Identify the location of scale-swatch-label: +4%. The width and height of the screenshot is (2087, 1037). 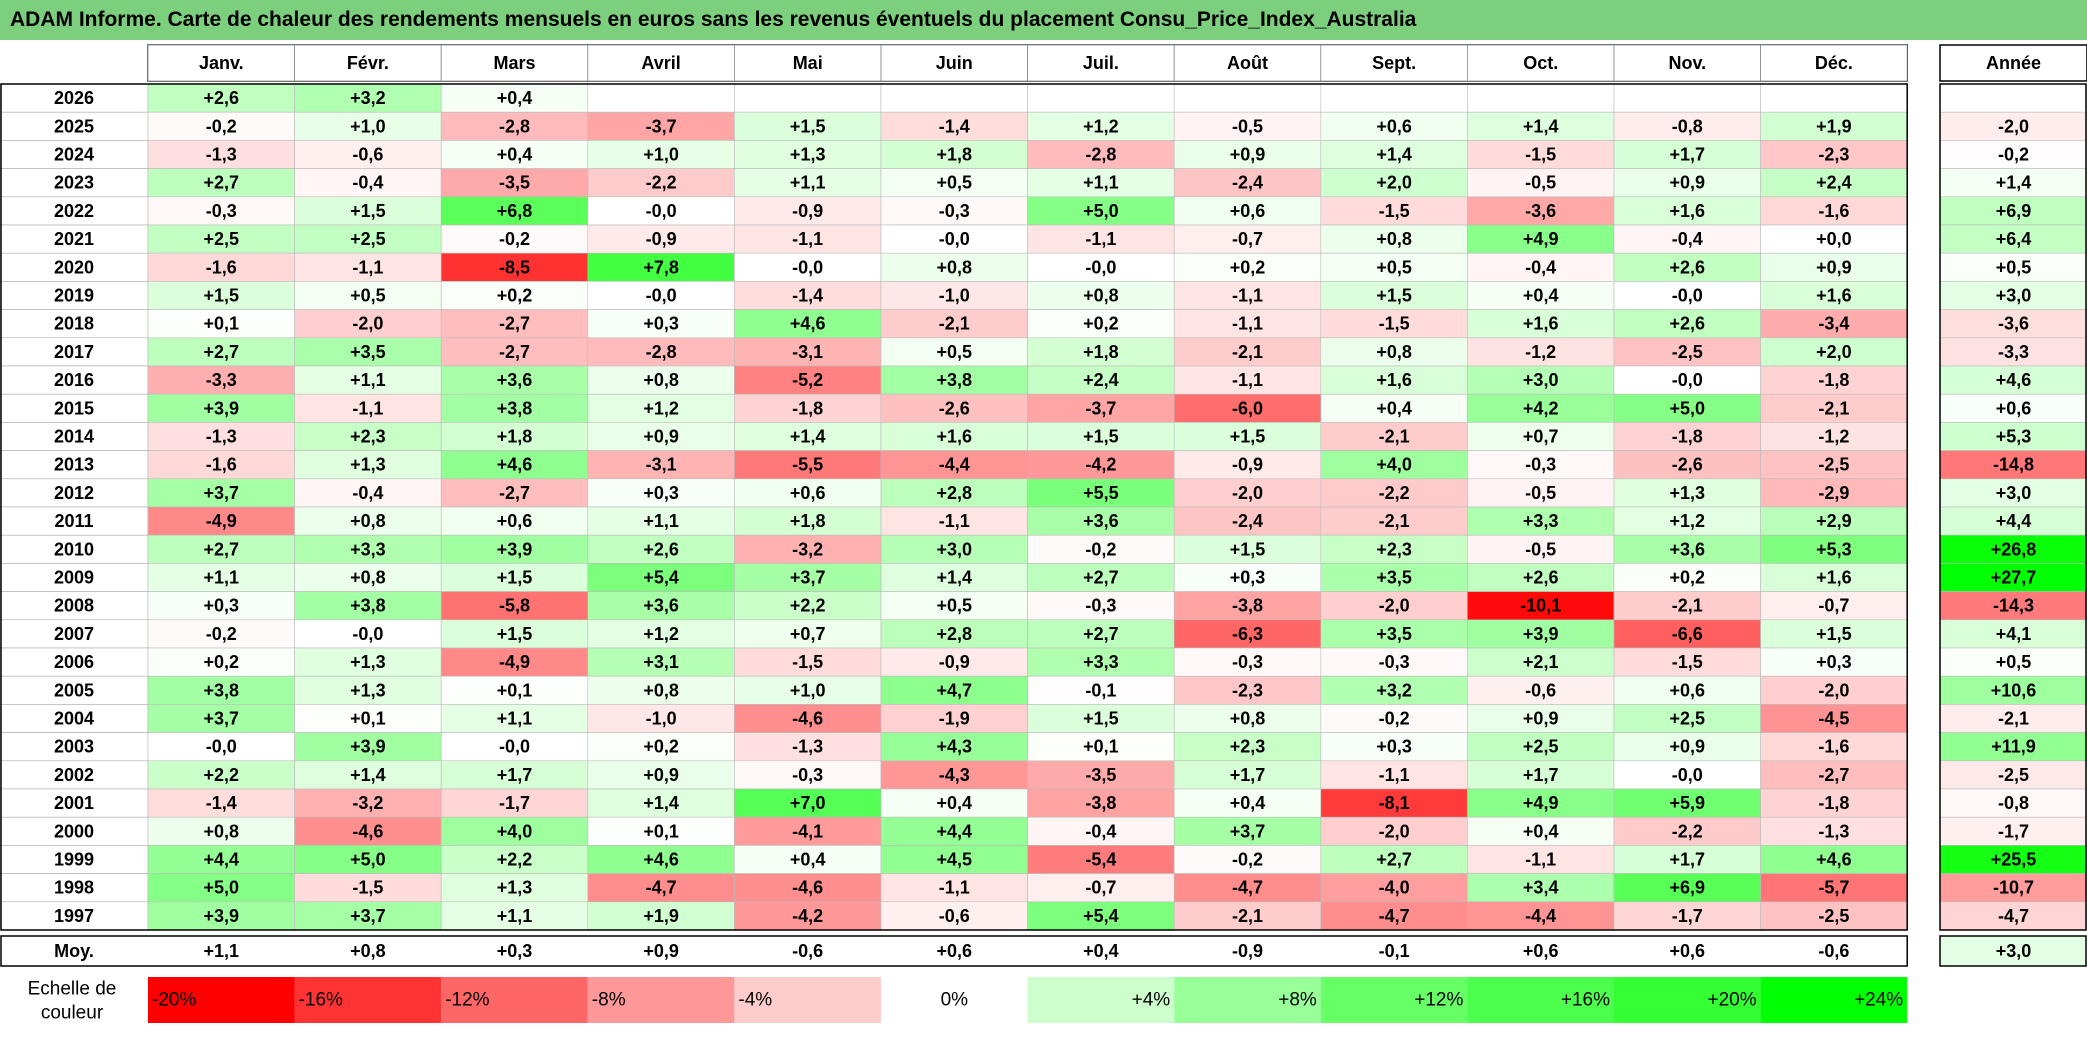
(1151, 1000).